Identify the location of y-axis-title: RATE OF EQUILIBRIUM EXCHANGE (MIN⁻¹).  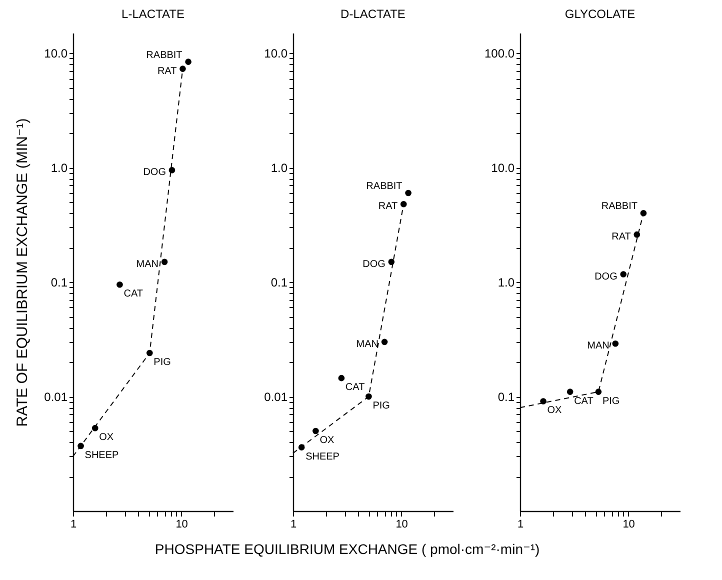
(23, 272).